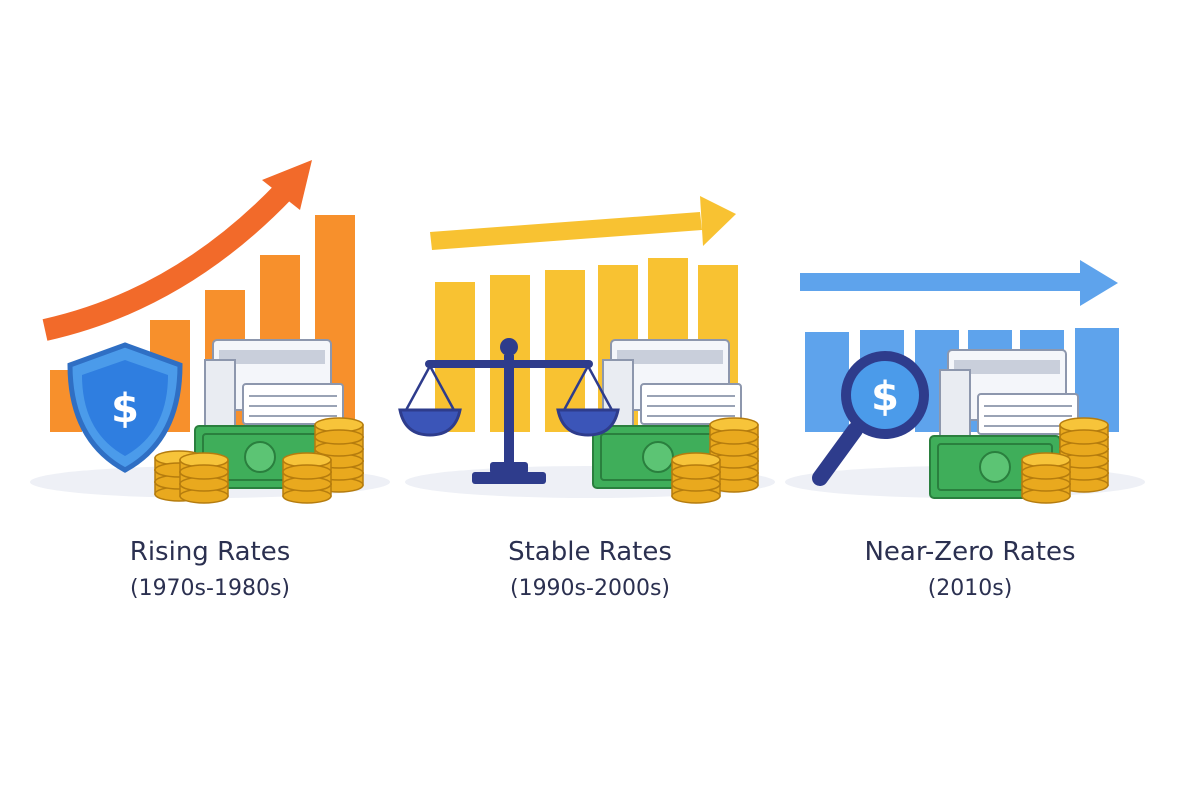  What do you see at coordinates (965, 430) in the screenshot?
I see `panel-near-zero: $ Near-Zero Rates (2010s)` at bounding box center [965, 430].